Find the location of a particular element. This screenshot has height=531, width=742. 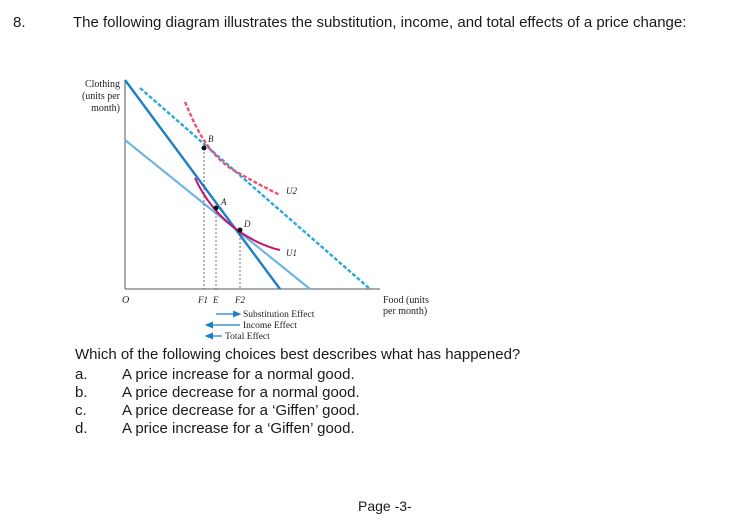

tick-f2: F2 is located at coordinates (239, 300).